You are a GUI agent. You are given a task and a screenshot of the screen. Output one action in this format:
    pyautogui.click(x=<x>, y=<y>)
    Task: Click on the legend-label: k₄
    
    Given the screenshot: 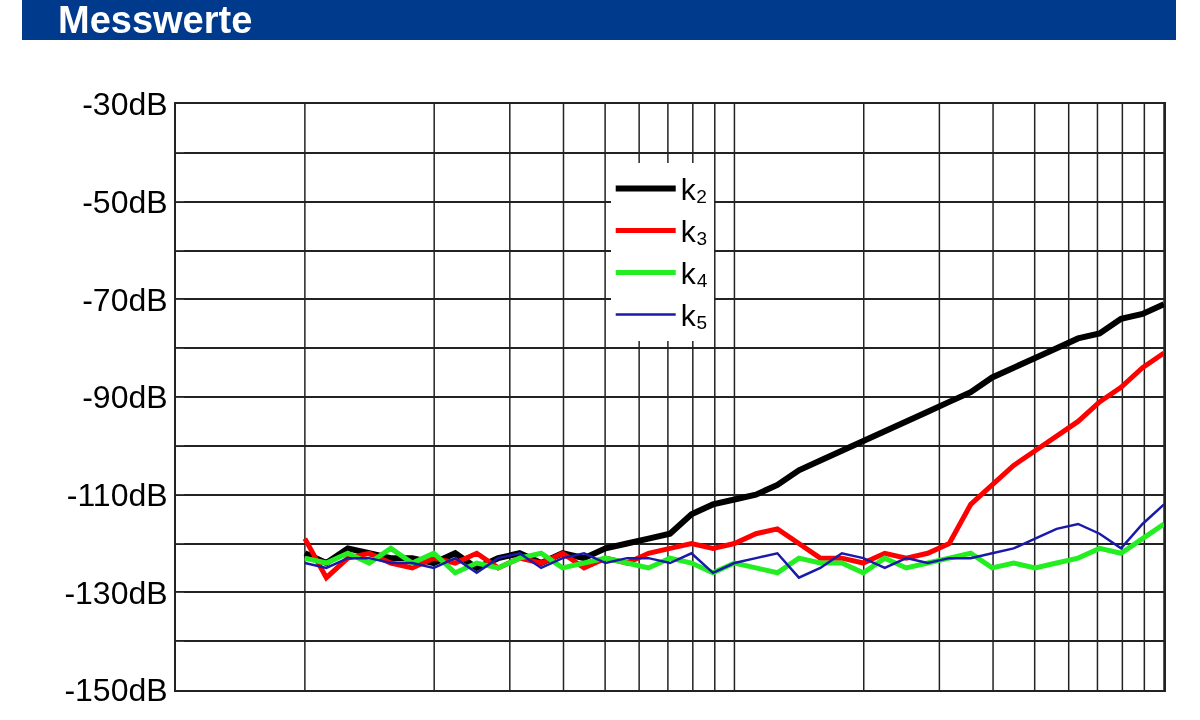 What is the action you would take?
    pyautogui.click(x=694, y=274)
    